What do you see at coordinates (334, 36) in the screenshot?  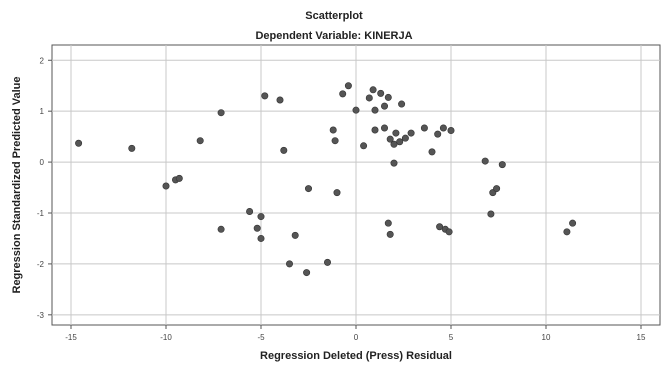 I see `chart-subtitle: Dependent Variable: KINERJA` at bounding box center [334, 36].